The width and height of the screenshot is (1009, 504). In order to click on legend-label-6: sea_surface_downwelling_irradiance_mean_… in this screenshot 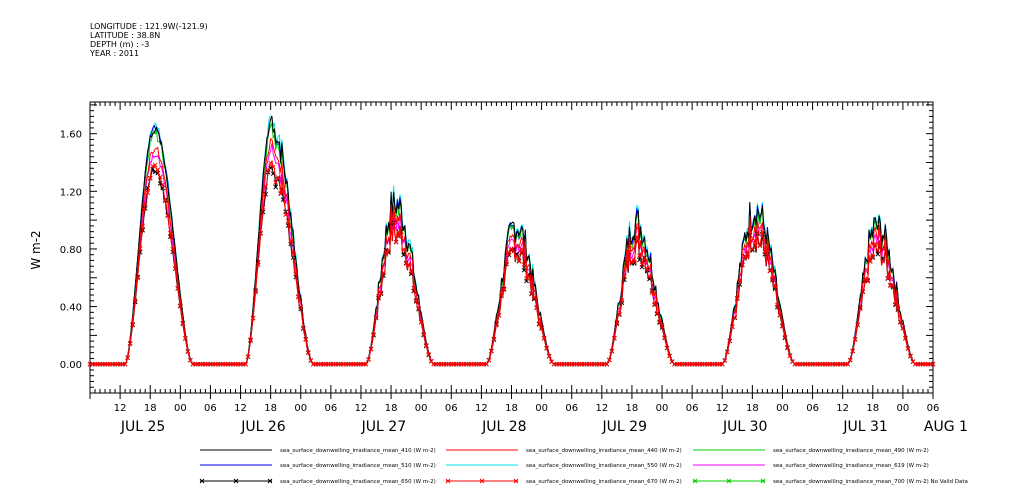, I will do `click(358, 482)`.